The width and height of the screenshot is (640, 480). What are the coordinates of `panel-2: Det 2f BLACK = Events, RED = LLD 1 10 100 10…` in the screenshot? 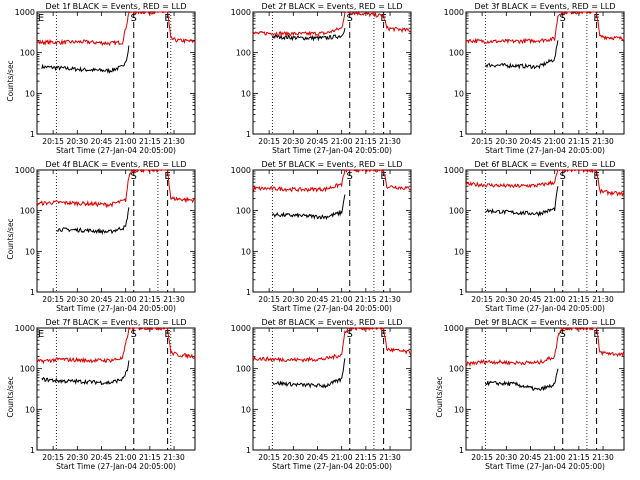 It's located at (321, 78).